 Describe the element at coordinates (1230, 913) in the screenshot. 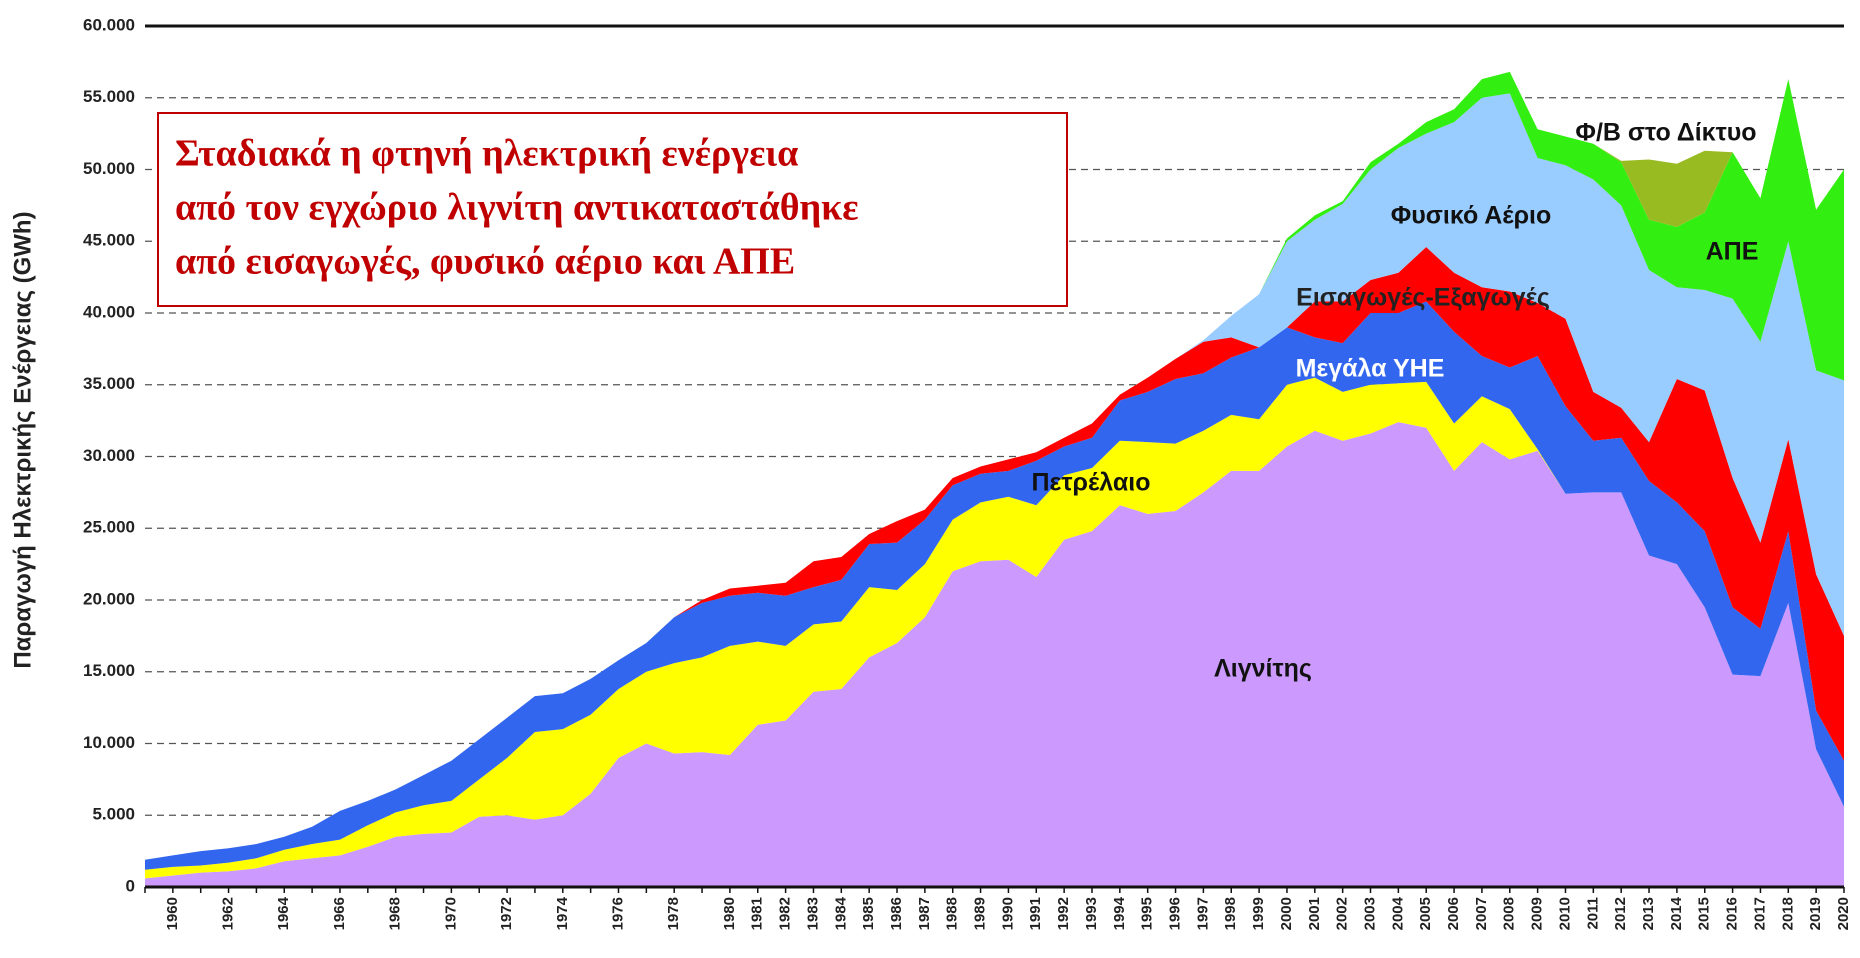

I see `x-tick-label: 1998` at that location.